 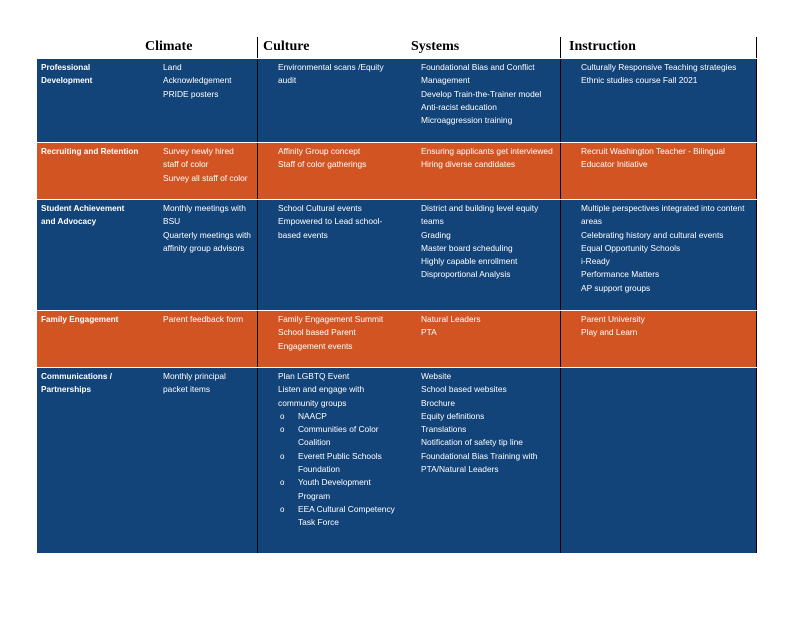 What do you see at coordinates (639, 80) in the screenshot?
I see `list-item-text: Ethnic studies course Fall 2021` at bounding box center [639, 80].